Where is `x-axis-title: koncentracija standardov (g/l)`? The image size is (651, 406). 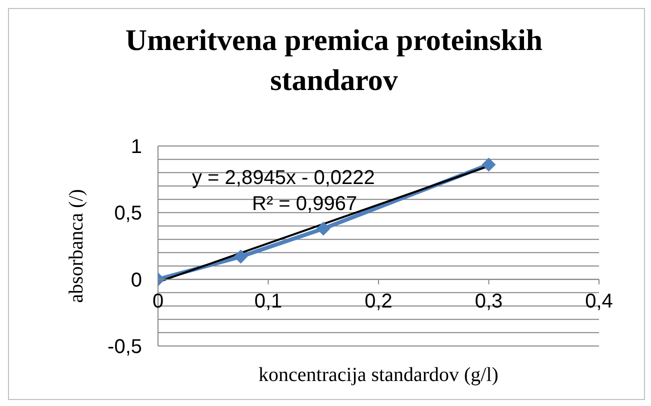 x-axis-title: koncentracija standardov (g/l) is located at coordinates (379, 375).